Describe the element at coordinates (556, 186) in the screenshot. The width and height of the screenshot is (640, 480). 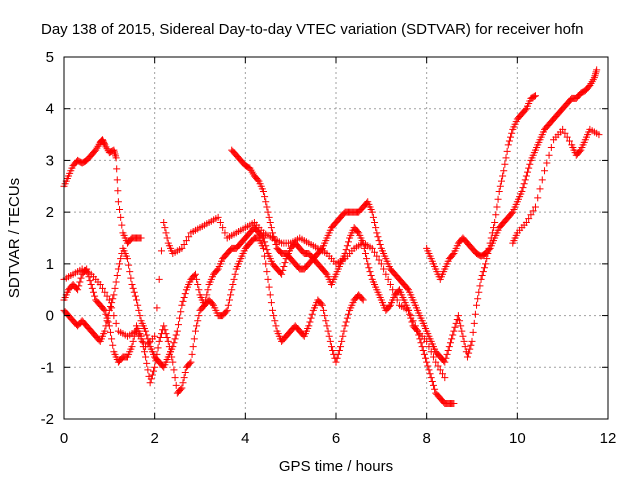
I see `series-track-g` at that location.